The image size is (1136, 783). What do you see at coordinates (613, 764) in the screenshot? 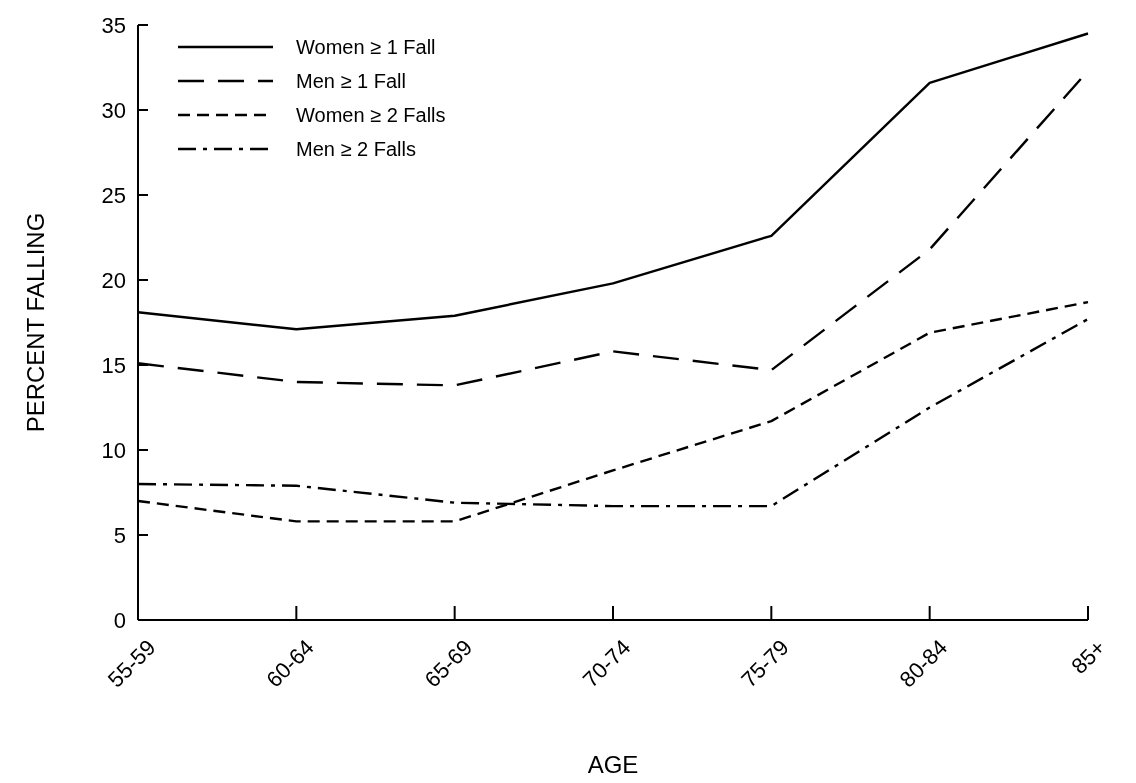
I see `x-axis-title: AGE` at bounding box center [613, 764].